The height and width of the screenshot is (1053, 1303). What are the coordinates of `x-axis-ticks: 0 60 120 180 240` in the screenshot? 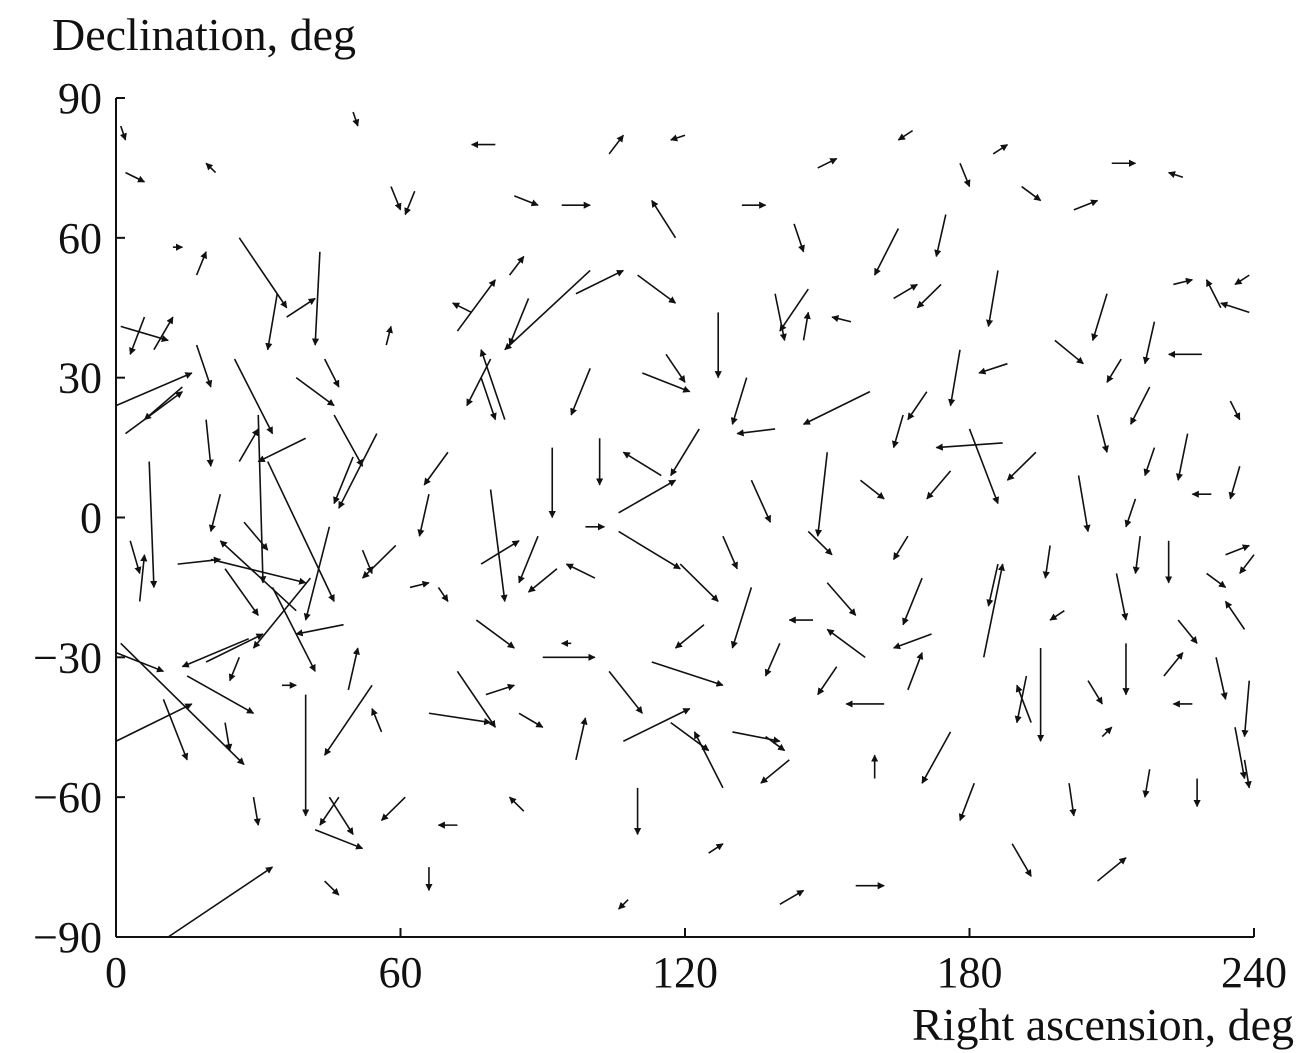 It's located at (696, 962).